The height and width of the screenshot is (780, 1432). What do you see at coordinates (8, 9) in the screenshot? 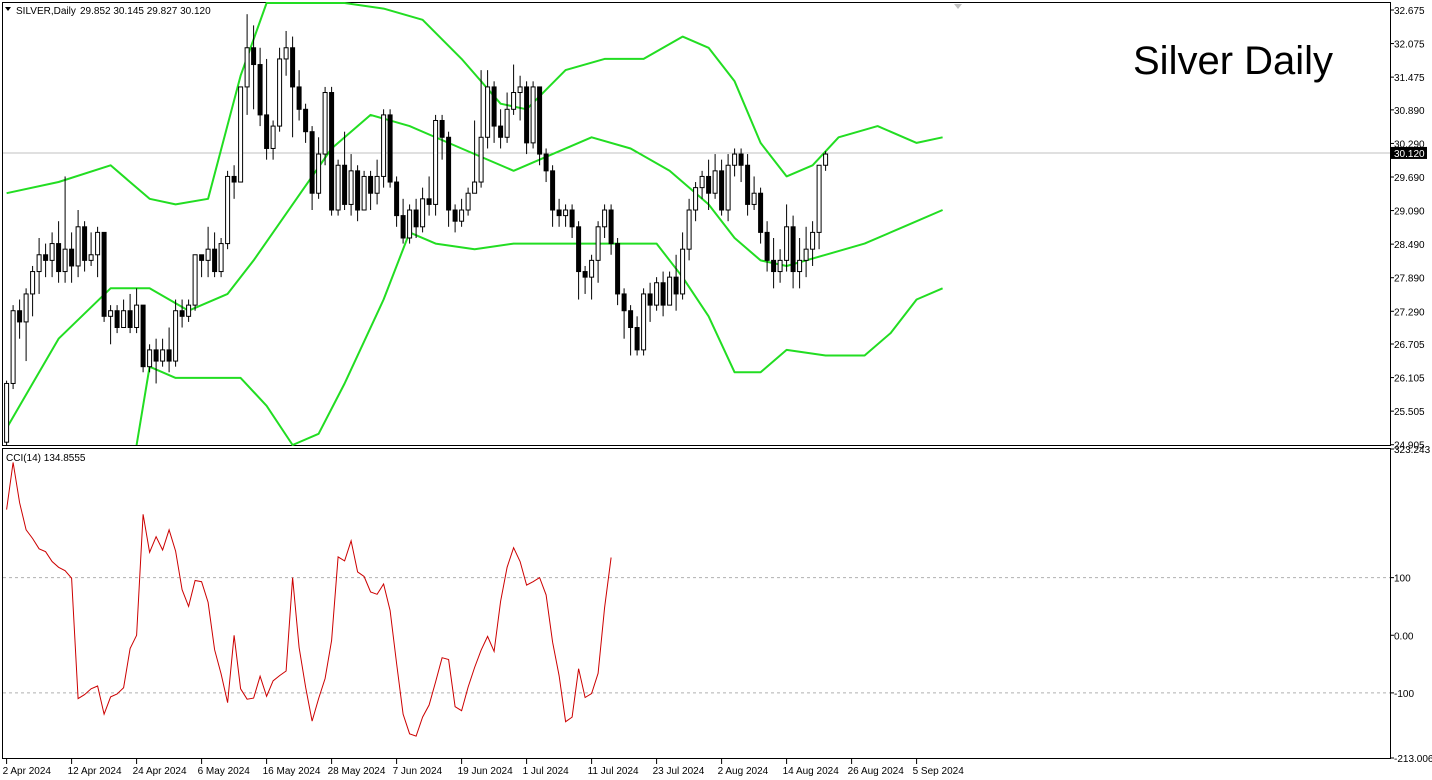
I see `symbol-dropdown-icon` at bounding box center [8, 9].